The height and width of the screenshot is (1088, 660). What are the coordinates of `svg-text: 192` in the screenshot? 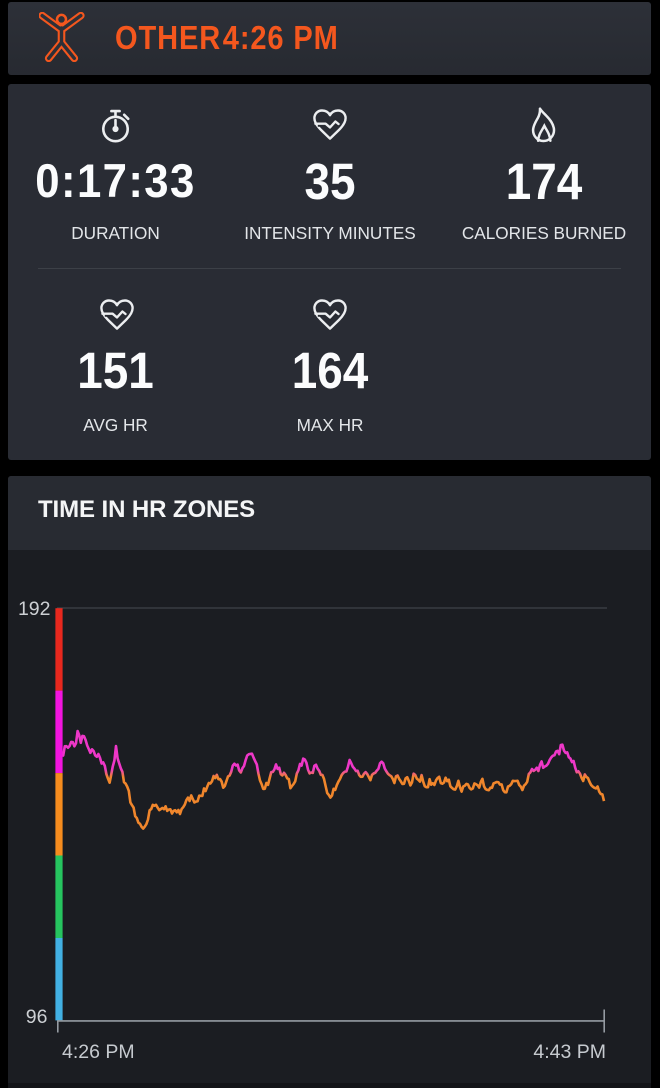 It's located at (34, 609).